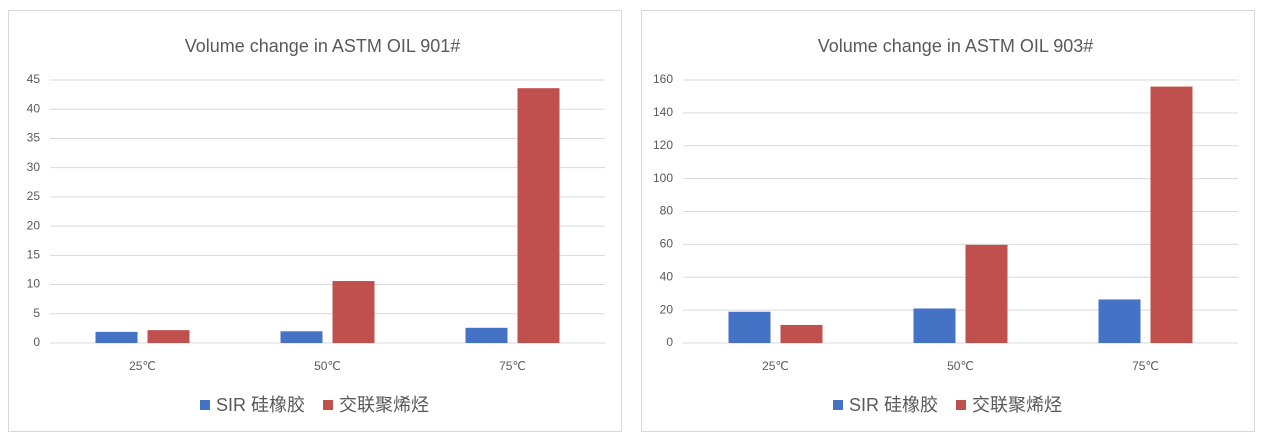  Describe the element at coordinates (34, 196) in the screenshot. I see `y-tick-label: 25` at that location.